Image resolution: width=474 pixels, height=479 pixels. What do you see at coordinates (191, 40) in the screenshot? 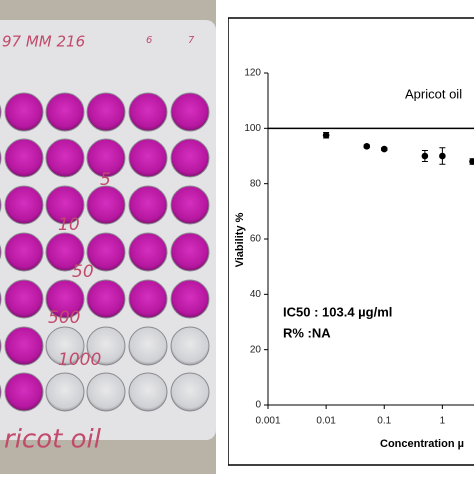
I see `column-number: 7` at bounding box center [191, 40].